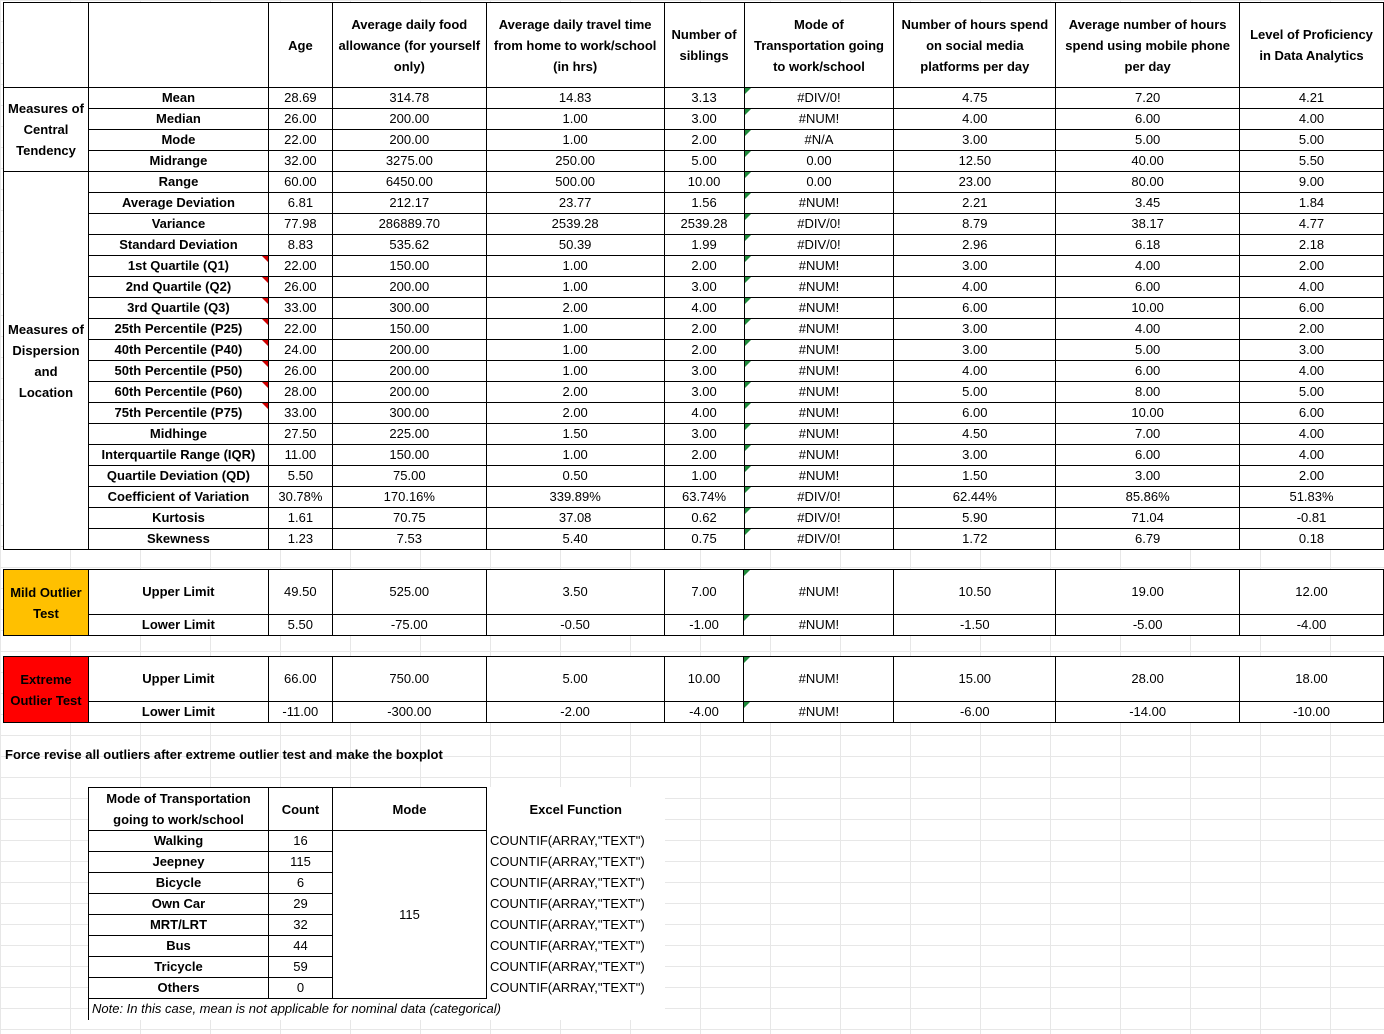 The width and height of the screenshot is (1384, 1034). I want to click on mild-lower-cell: #NUM!, so click(819, 625).